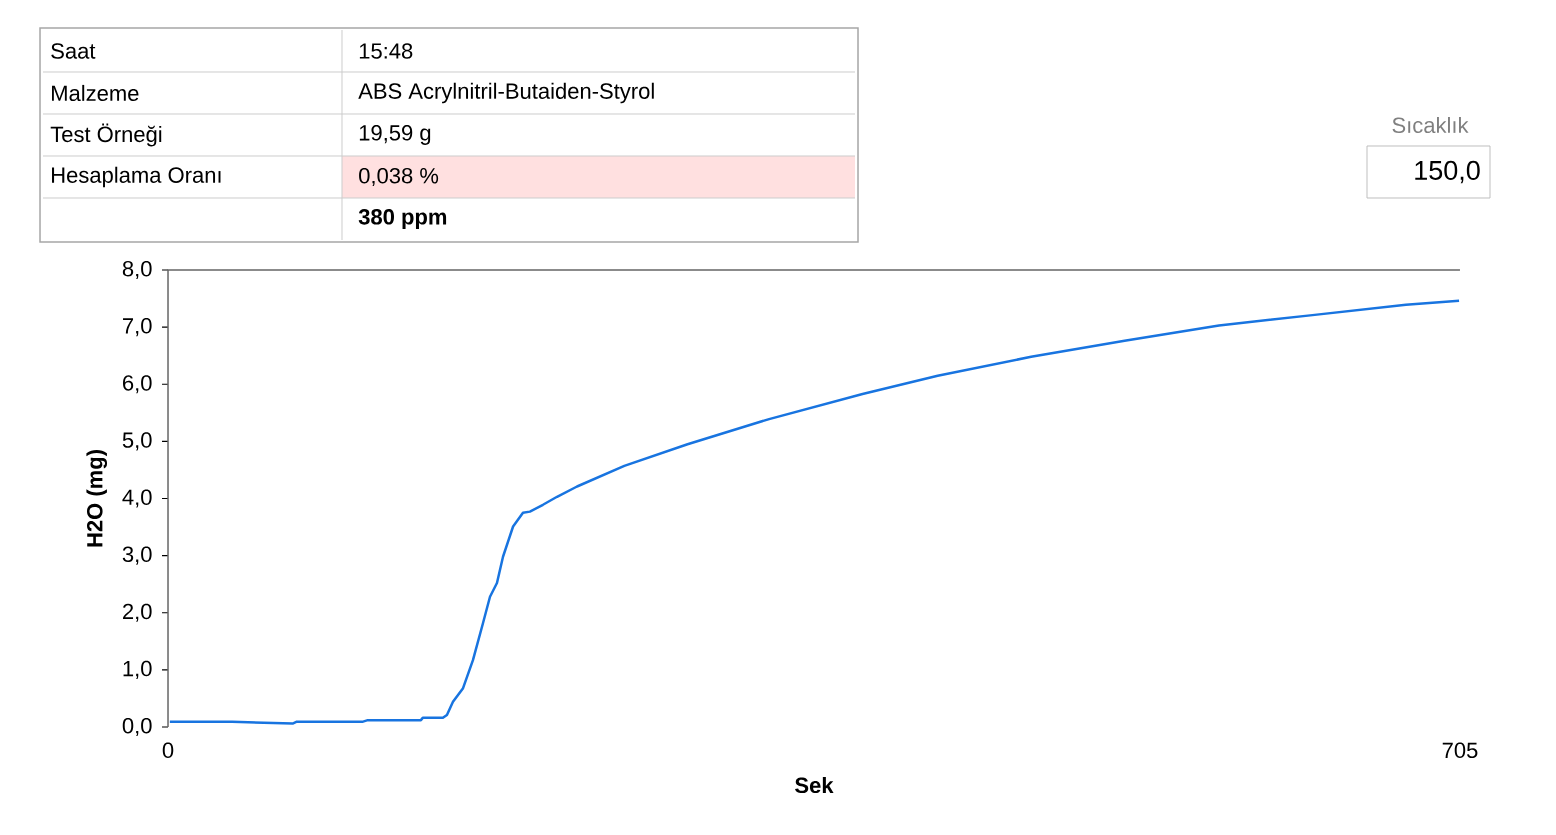 The image size is (1556, 835). Describe the element at coordinates (137, 727) in the screenshot. I see `y-tick-label: 0,0` at that location.